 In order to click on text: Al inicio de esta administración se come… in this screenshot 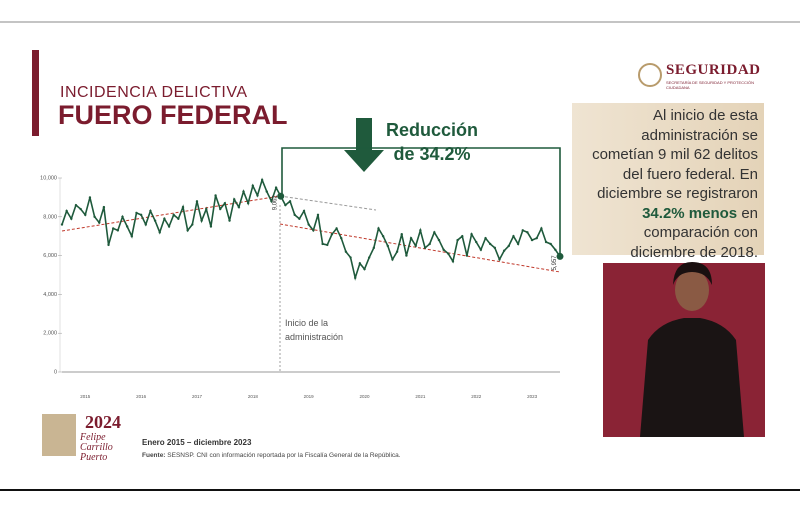, I will do `click(675, 154)`.